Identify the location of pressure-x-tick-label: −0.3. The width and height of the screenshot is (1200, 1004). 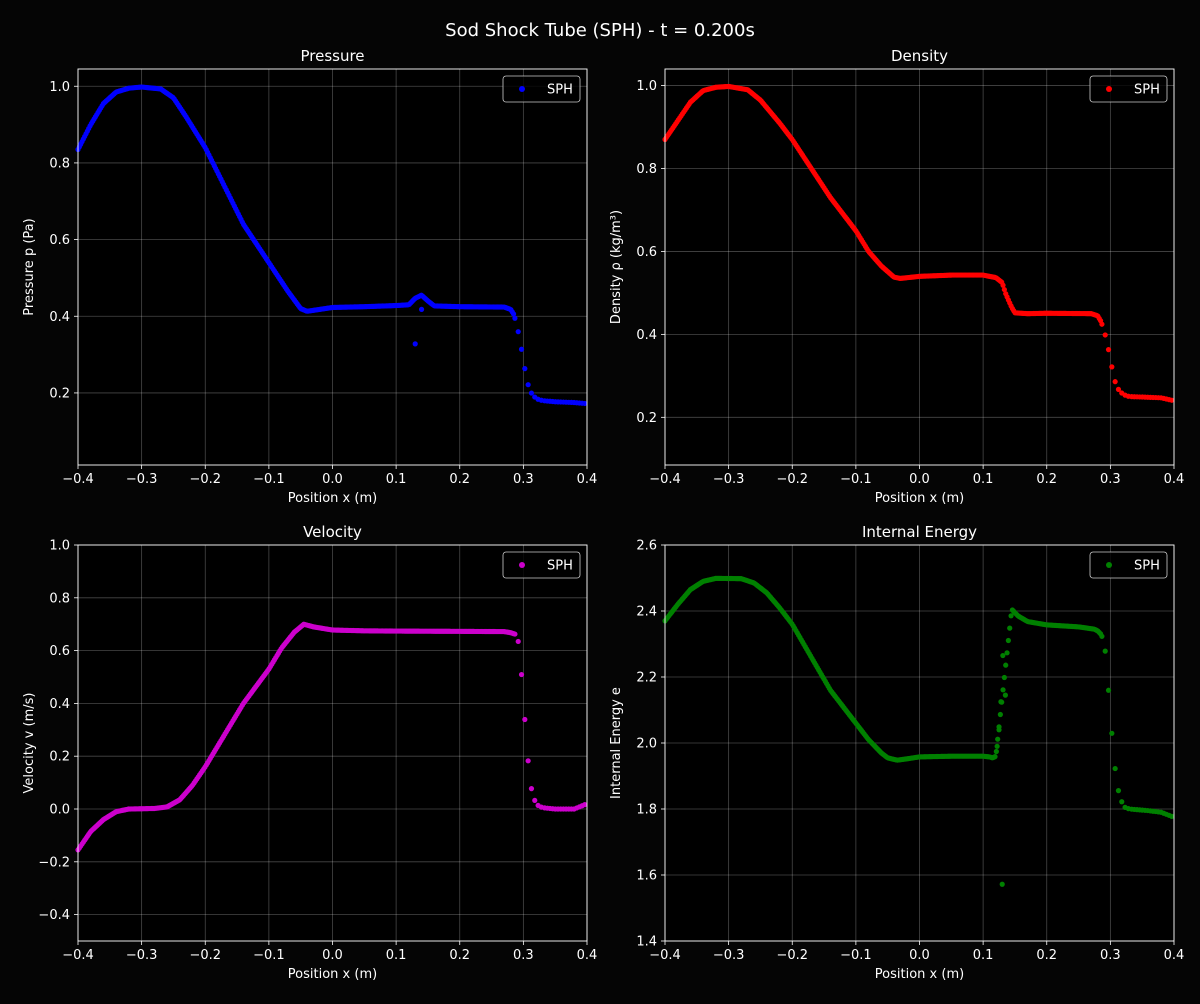
(142, 479).